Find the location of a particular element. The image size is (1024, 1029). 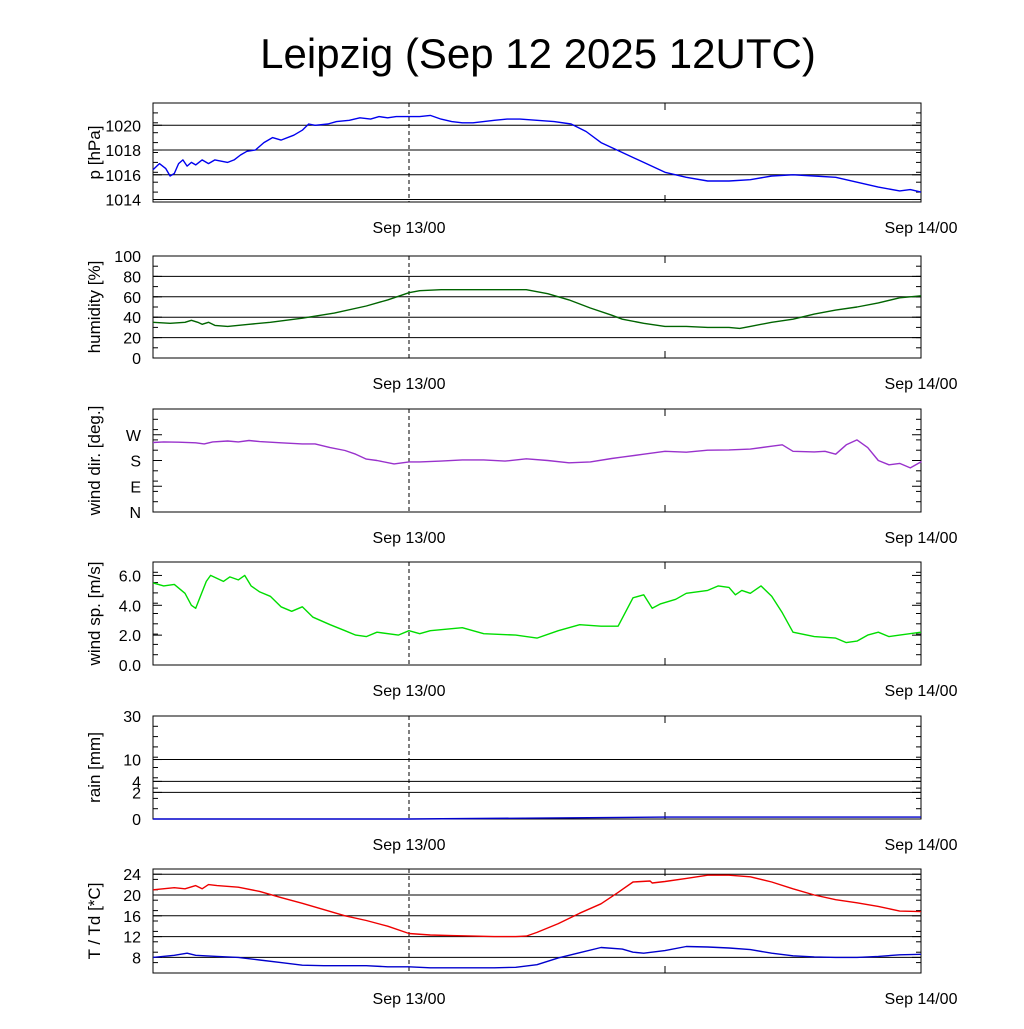

y-tick-label: N is located at coordinates (135, 513).